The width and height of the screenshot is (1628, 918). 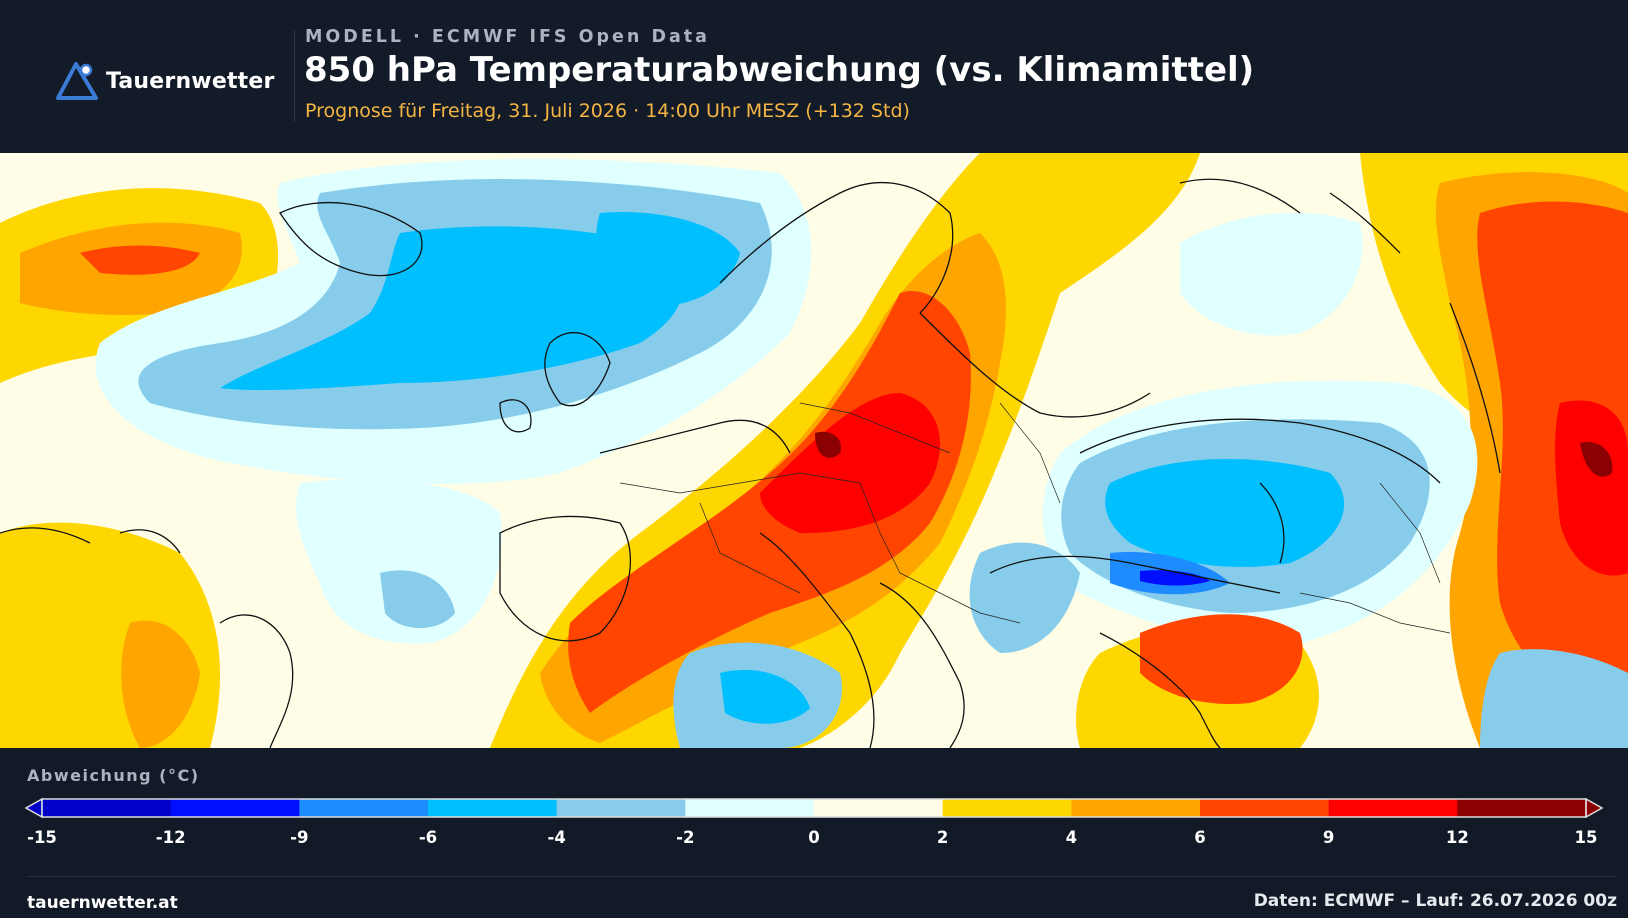 I want to click on header-divider, so click(x=294, y=76).